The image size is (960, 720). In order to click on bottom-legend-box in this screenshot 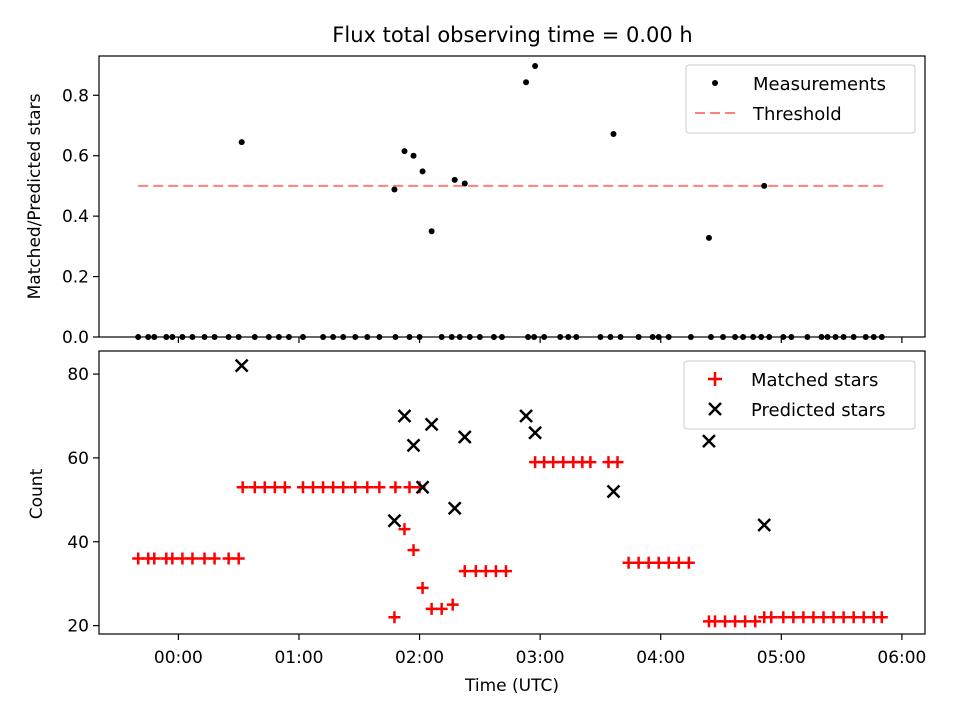, I will do `click(799, 395)`.